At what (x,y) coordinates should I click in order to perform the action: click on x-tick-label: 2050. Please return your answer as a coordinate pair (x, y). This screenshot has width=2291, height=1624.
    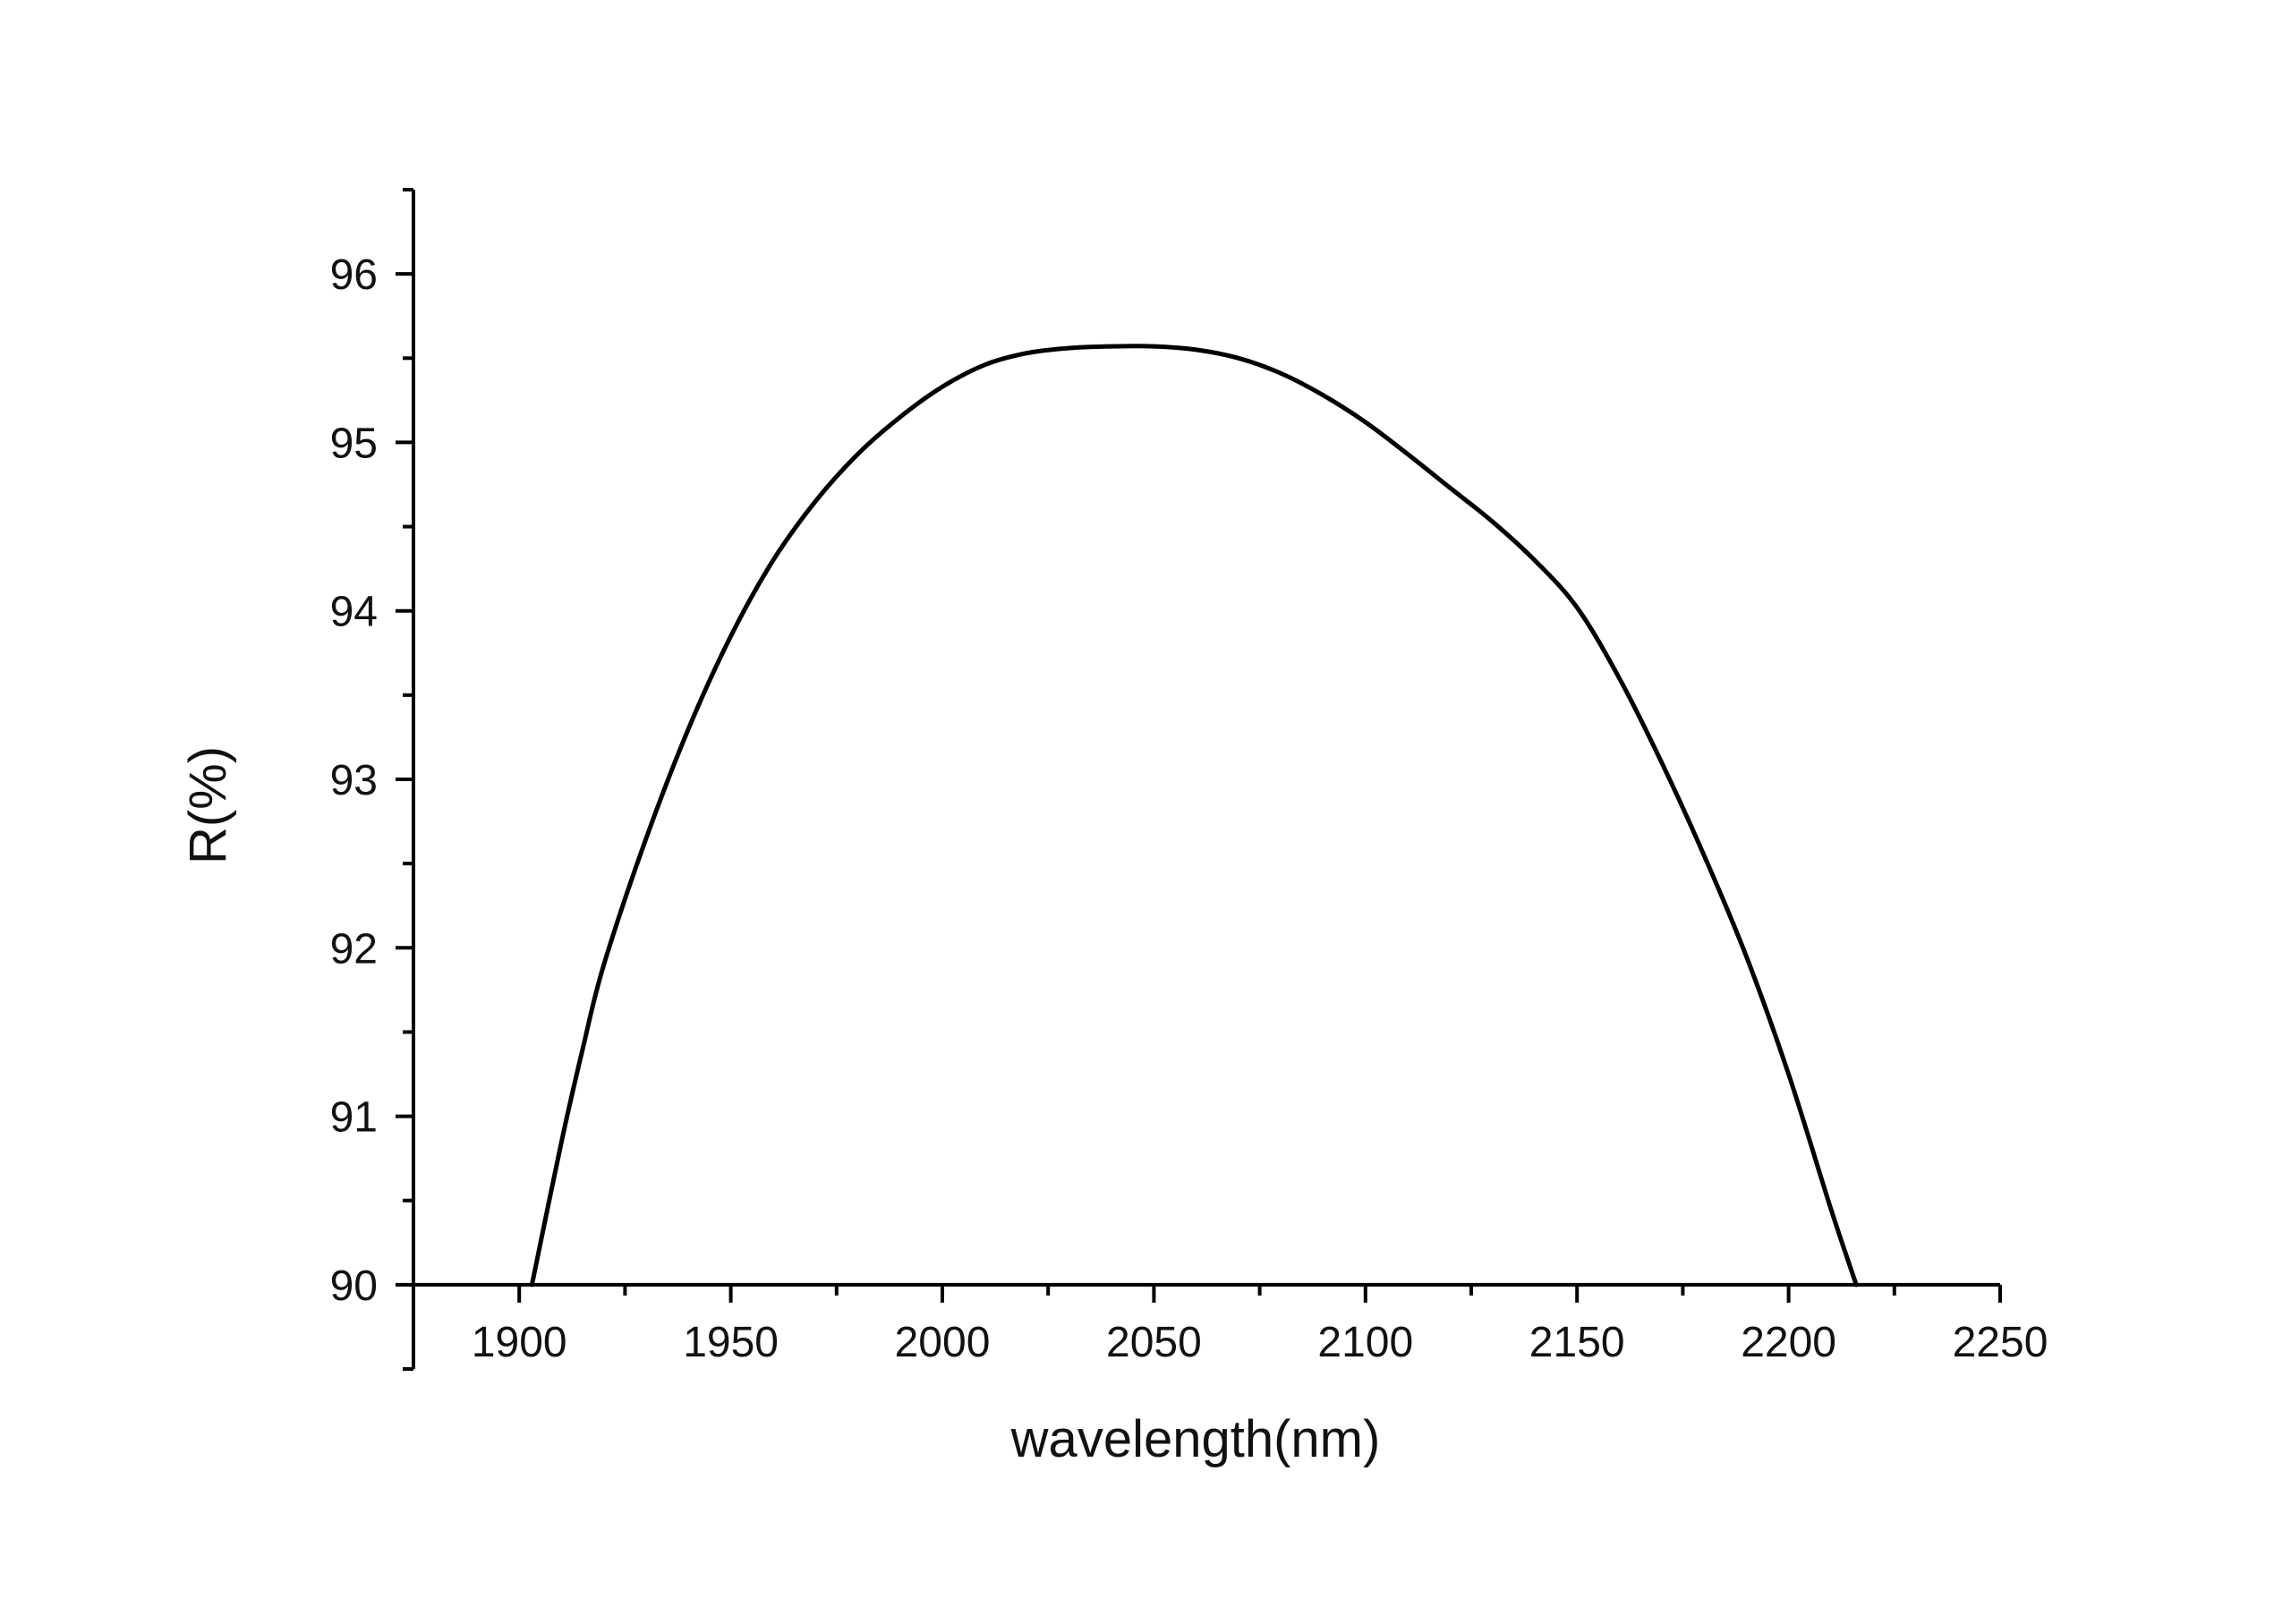
    Looking at the image, I should click on (1154, 1342).